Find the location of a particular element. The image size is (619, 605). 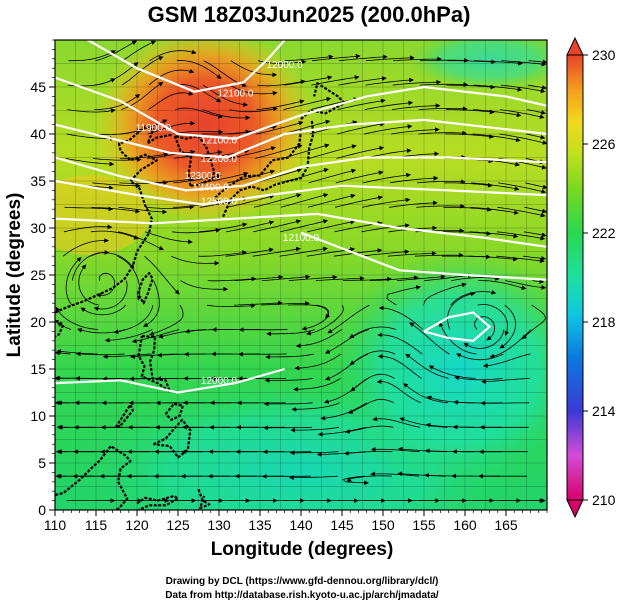

y-axis-ticks: 0 5 10 15 20 25 30 35 40 45 is located at coordinates (42, 278).